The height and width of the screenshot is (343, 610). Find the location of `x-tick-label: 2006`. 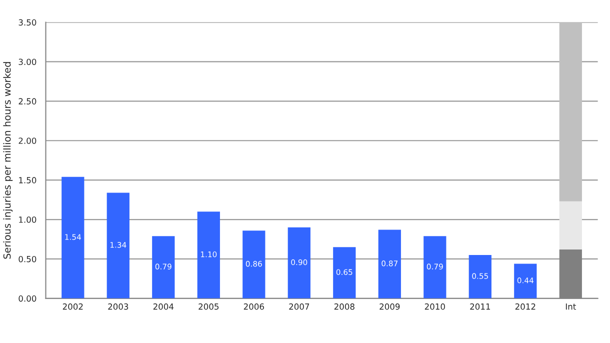

x-tick-label: 2006 is located at coordinates (254, 306).